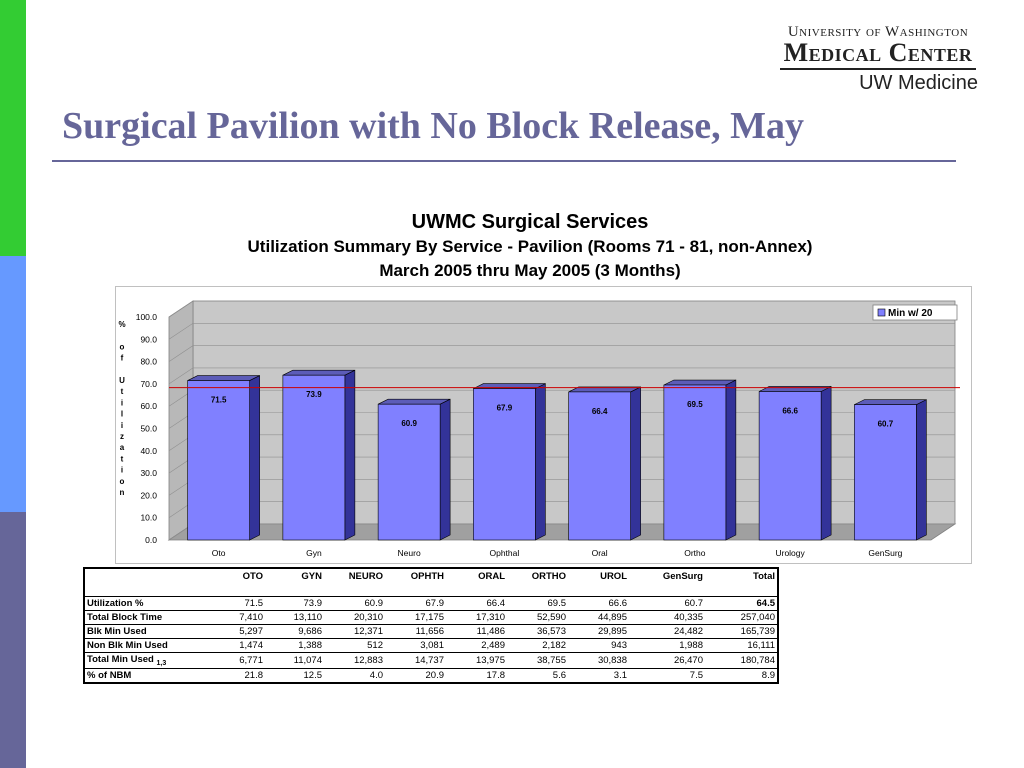  What do you see at coordinates (151, 645) in the screenshot?
I see `table-row-label: Non Blk Min Used` at bounding box center [151, 645].